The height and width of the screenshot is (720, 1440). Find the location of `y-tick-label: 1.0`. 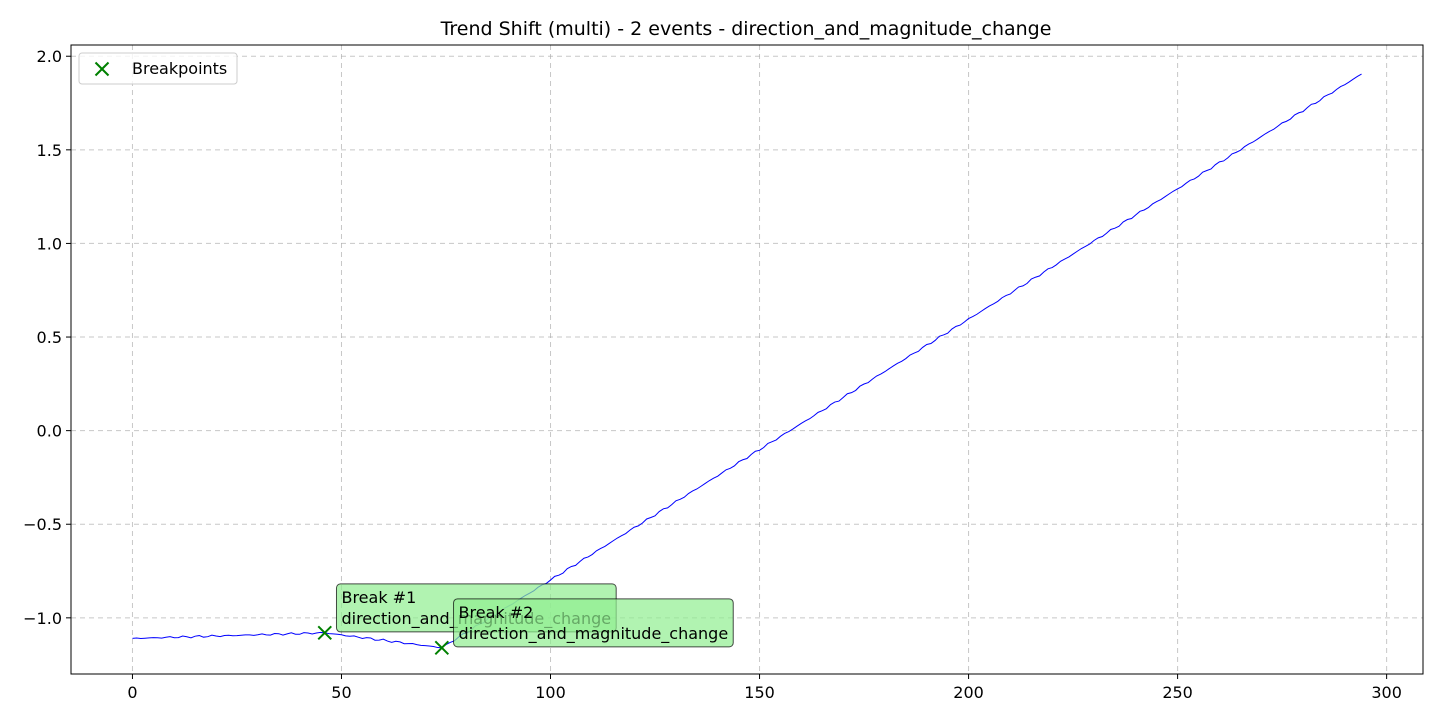

y-tick-label: 1.0 is located at coordinates (49, 243).